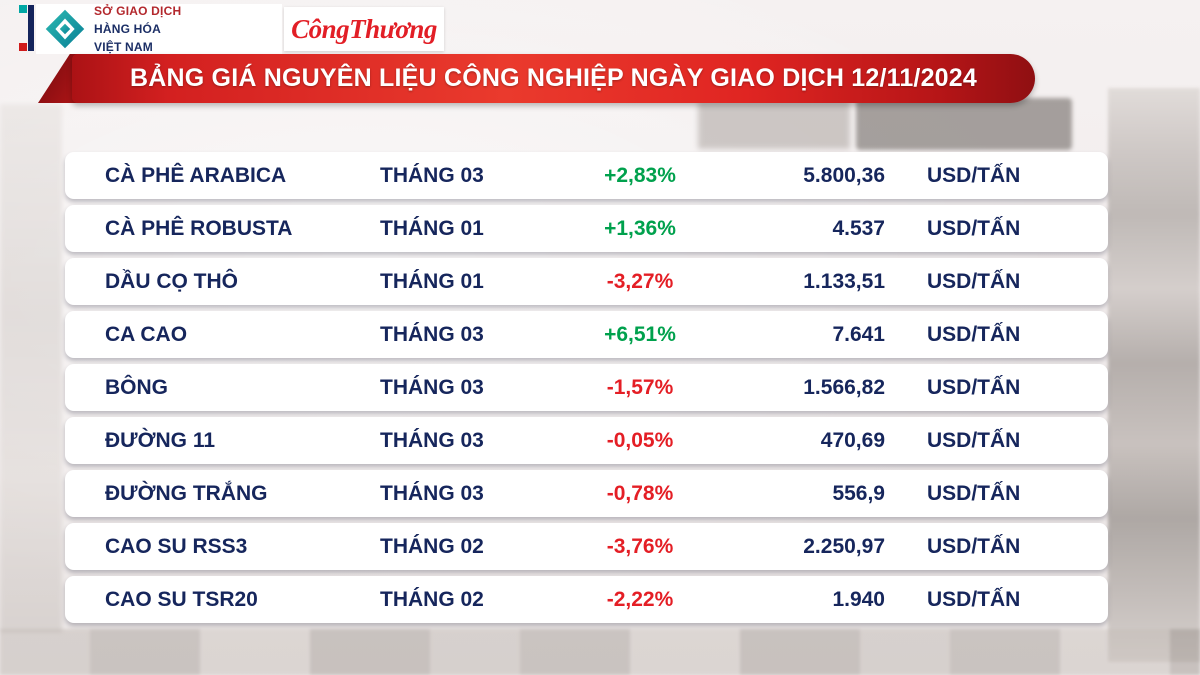 Image resolution: width=1200 pixels, height=675 pixels. I want to click on accent-square-teal, so click(23, 9).